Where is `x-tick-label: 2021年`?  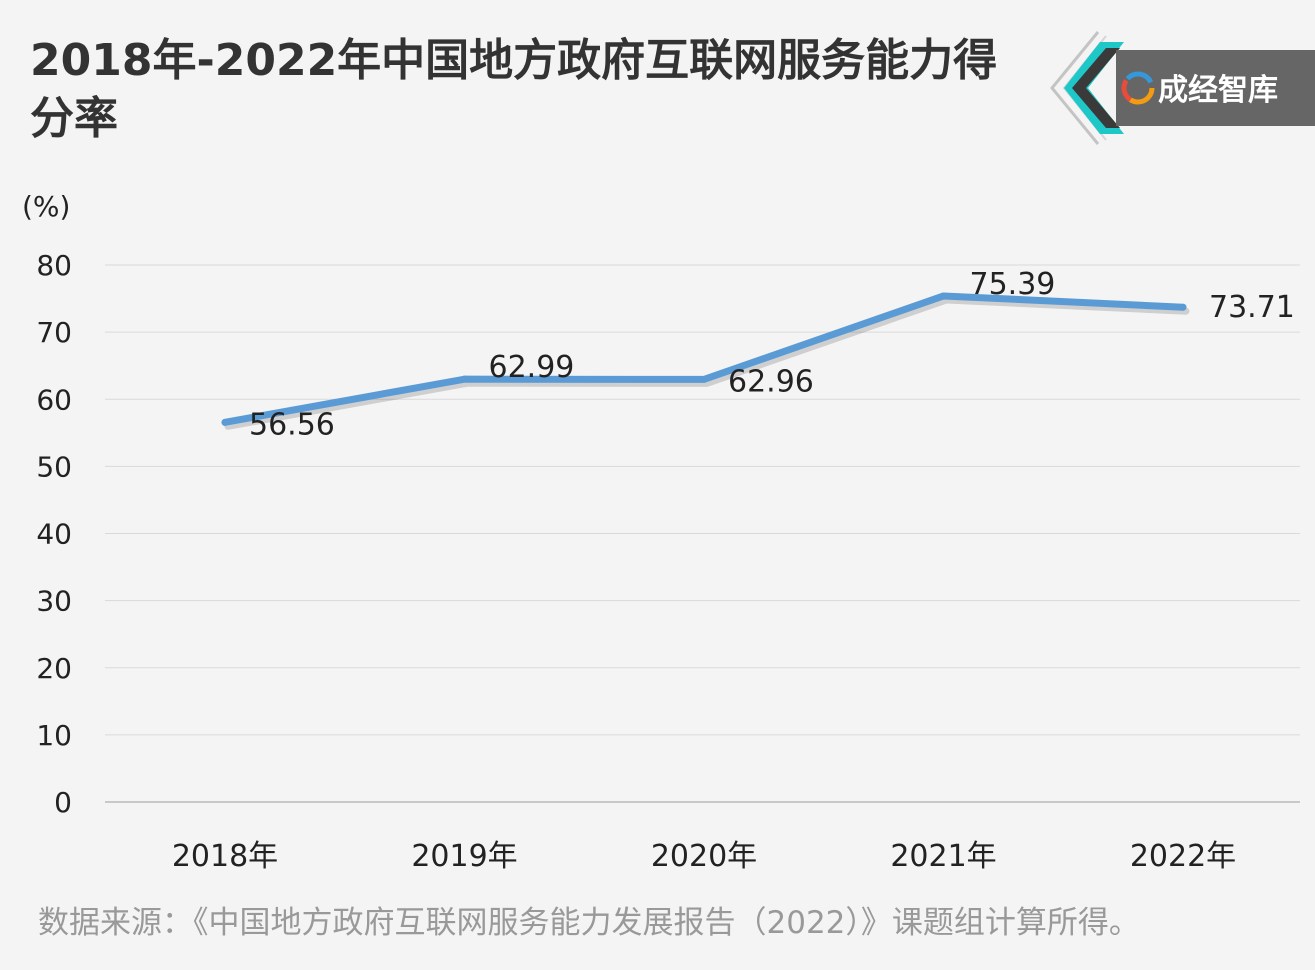 x-tick-label: 2021年 is located at coordinates (943, 856).